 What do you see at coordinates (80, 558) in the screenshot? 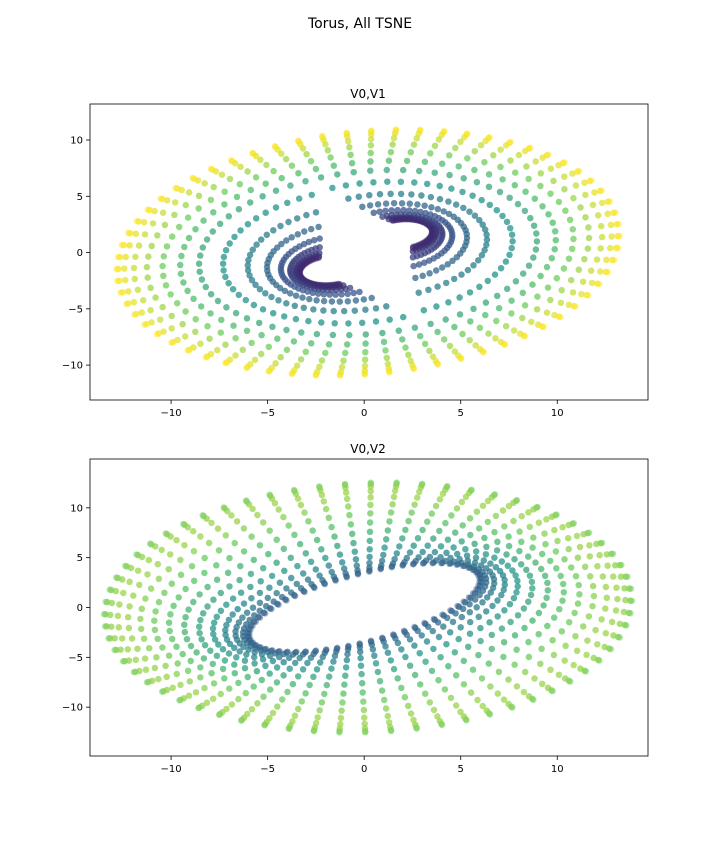
I see `y-tick-label: 5` at bounding box center [80, 558].